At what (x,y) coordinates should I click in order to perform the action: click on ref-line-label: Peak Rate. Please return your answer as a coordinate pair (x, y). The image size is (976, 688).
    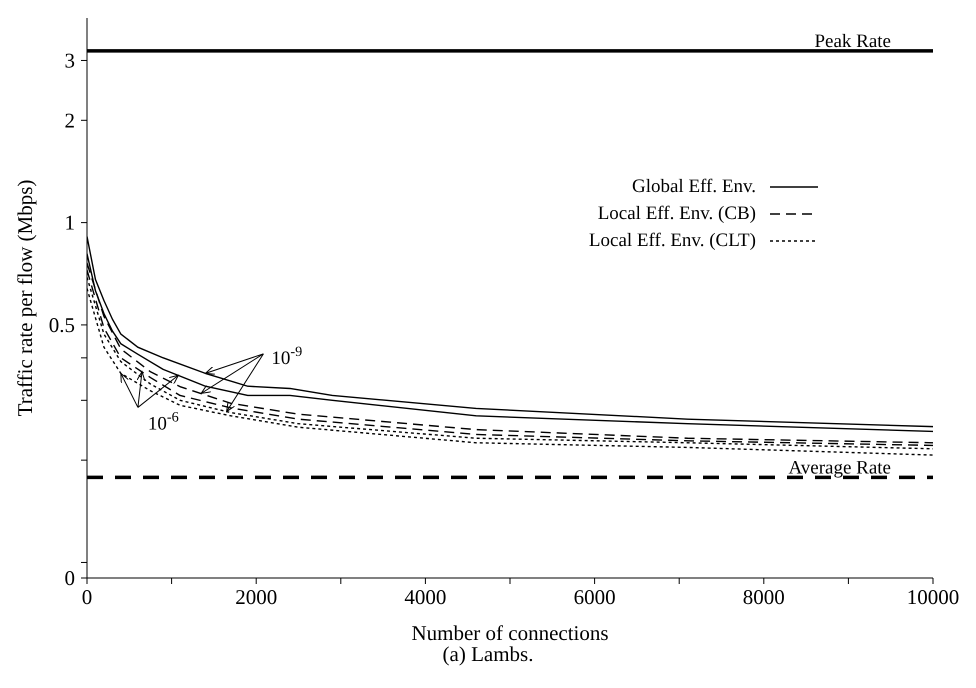
    Looking at the image, I should click on (852, 41).